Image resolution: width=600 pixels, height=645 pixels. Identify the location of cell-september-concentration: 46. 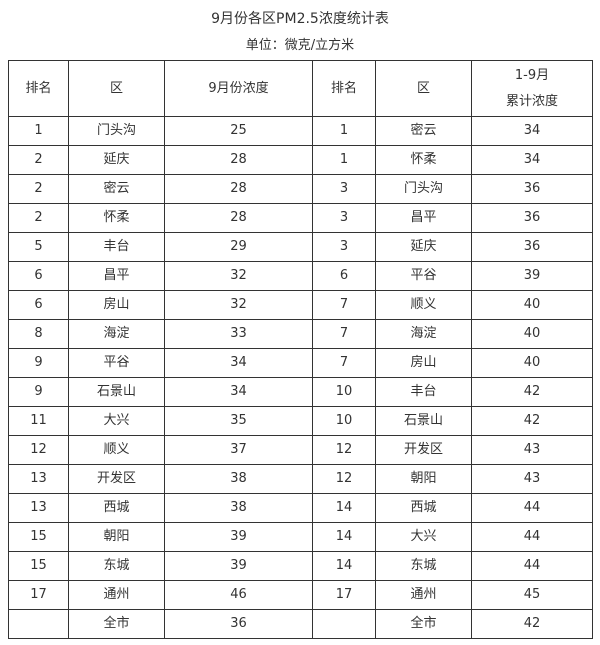
(238, 595).